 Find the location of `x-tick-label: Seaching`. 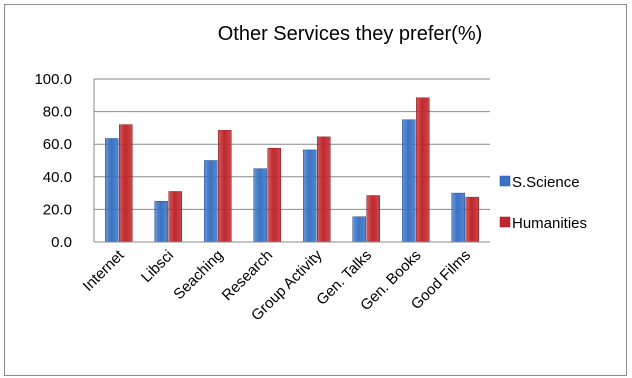

x-tick-label: Seaching is located at coordinates (198, 275).